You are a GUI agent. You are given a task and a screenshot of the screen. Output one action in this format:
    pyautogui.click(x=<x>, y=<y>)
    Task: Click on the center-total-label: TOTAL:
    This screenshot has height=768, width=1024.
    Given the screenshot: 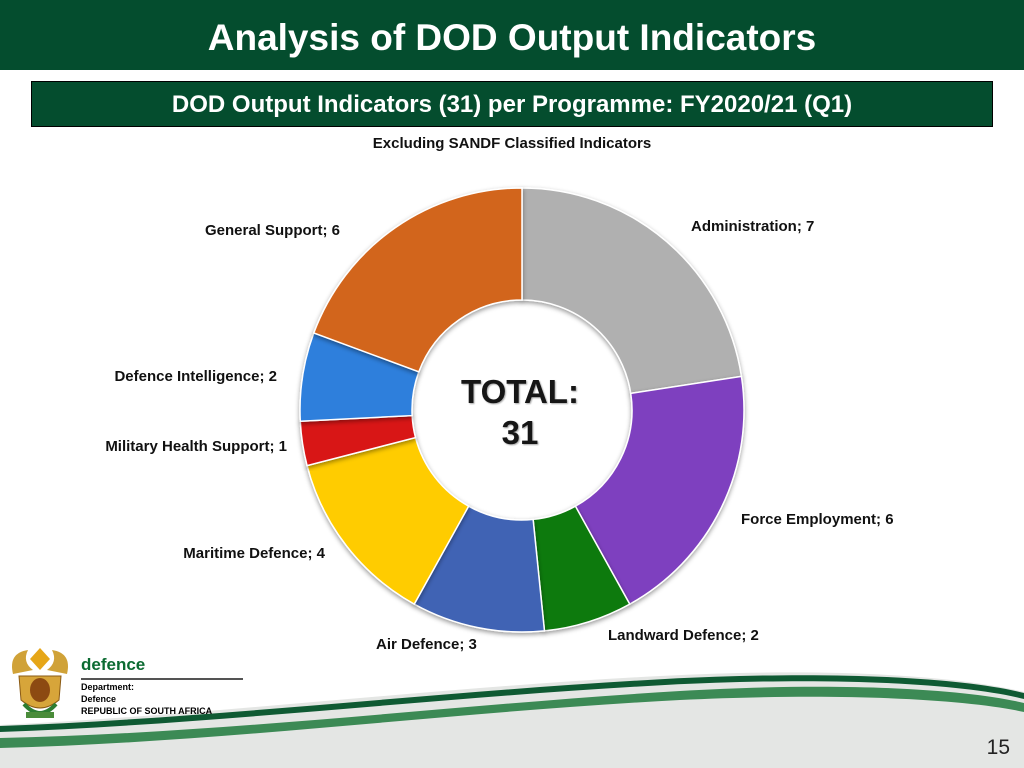 What is the action you would take?
    pyautogui.click(x=520, y=391)
    